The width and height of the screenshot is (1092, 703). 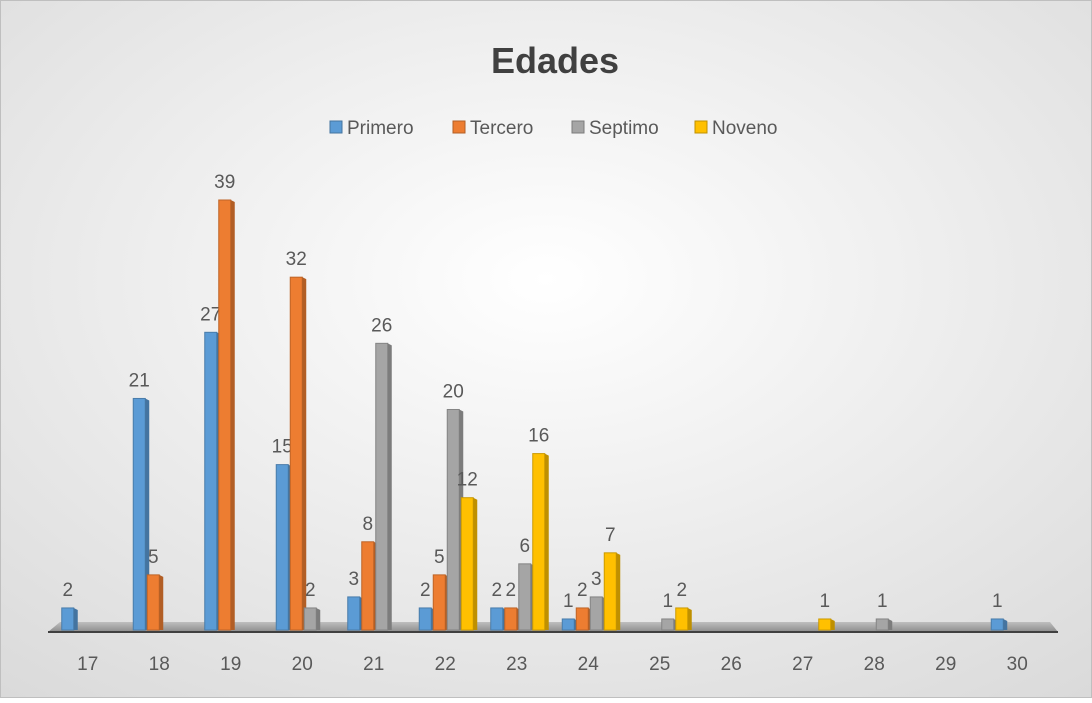 I want to click on data-label: 8, so click(x=367, y=524).